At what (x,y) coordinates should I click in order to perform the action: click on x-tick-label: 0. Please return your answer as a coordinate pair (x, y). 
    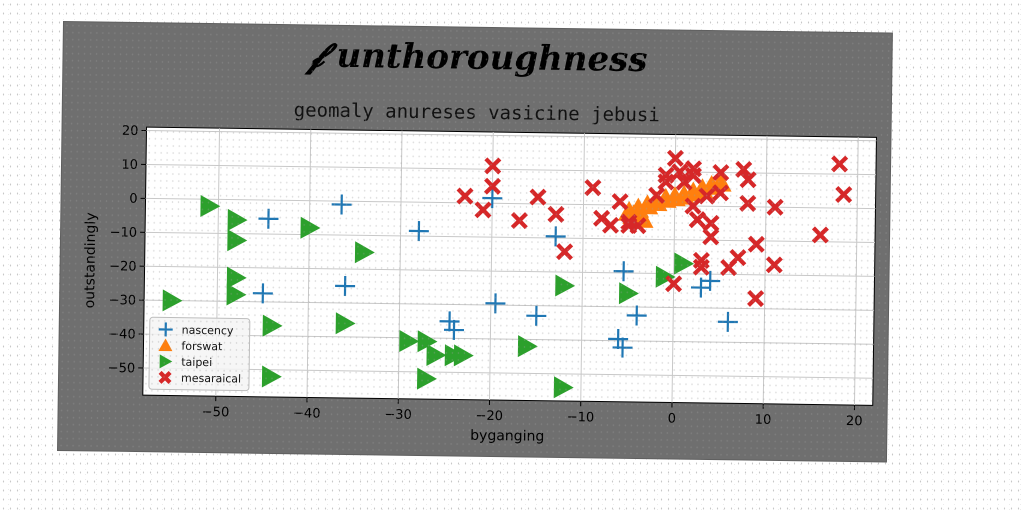
    Looking at the image, I should click on (672, 418).